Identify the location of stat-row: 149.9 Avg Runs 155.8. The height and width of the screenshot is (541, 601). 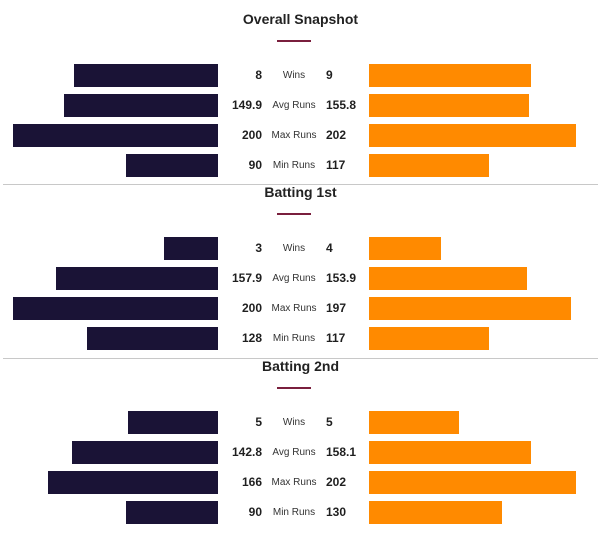
(300, 105).